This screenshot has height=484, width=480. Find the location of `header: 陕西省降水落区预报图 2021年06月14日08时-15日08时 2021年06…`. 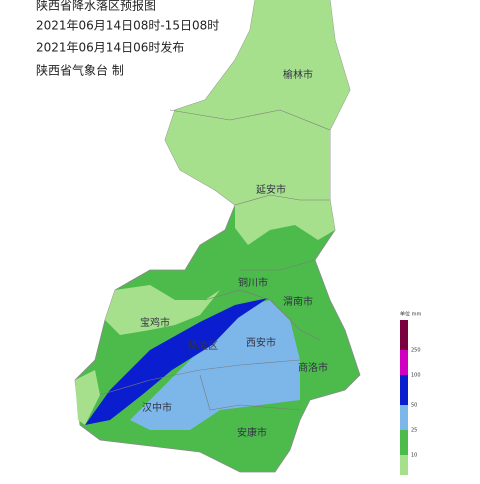

header: 陕西省降水落区预报图 2021年06月14日08时-15日08时 2021年06… is located at coordinates (127, 39).